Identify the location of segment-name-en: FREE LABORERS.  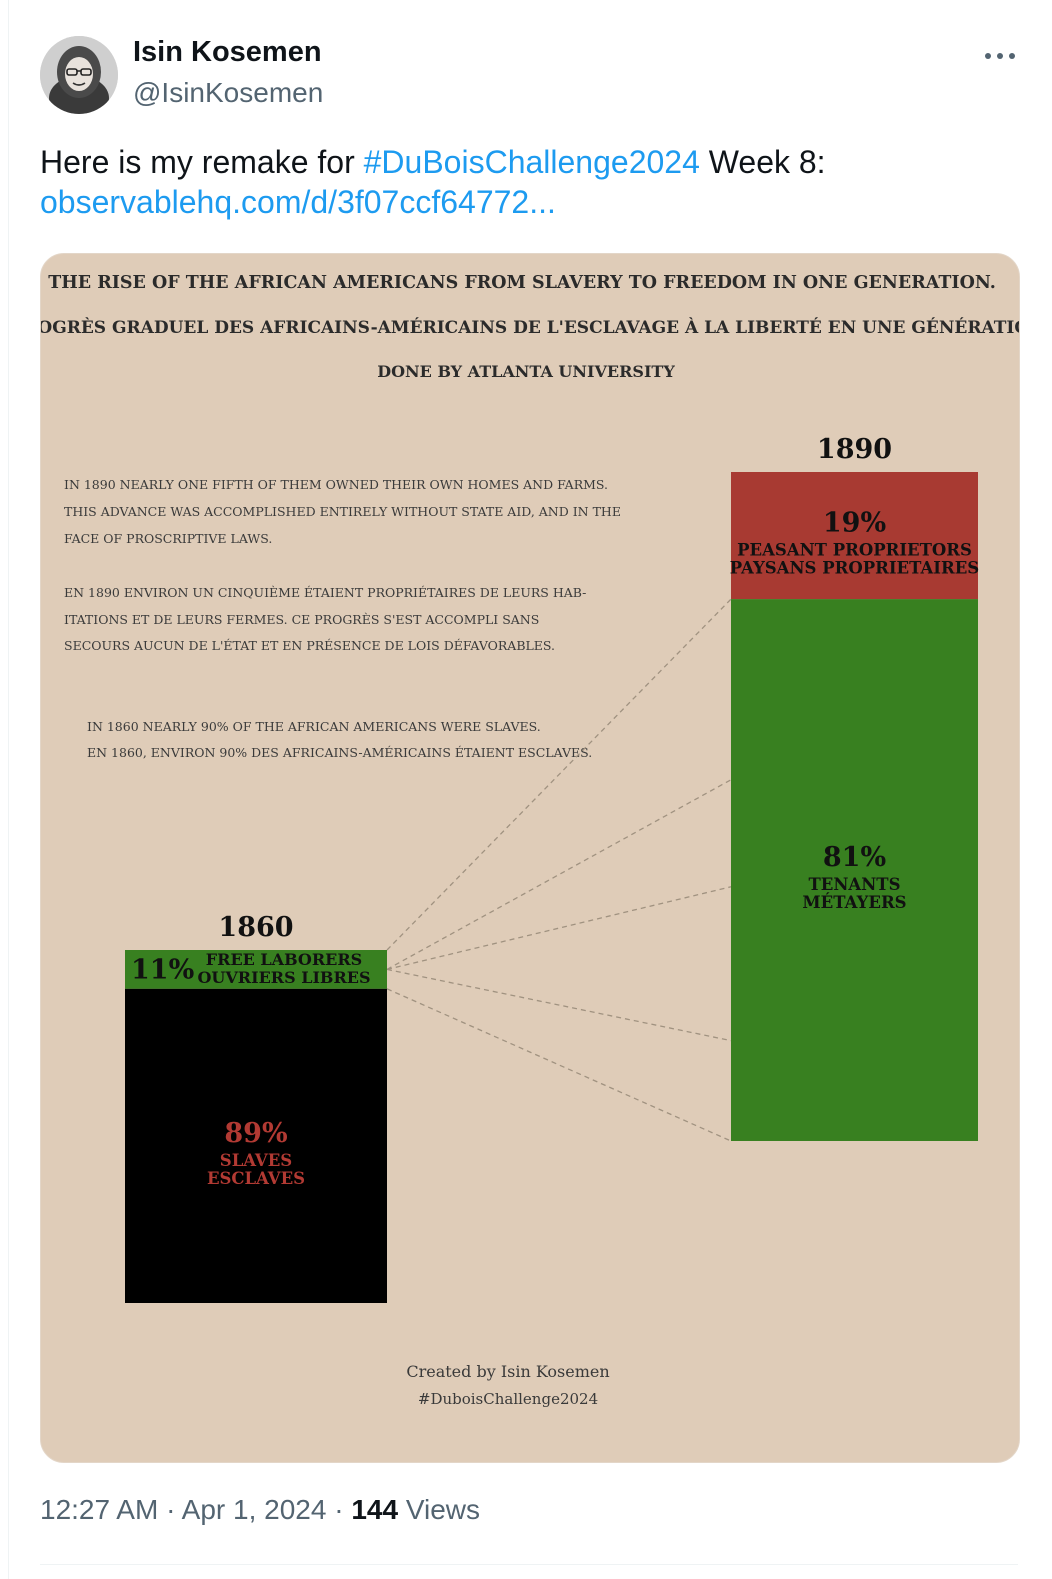
(284, 959).